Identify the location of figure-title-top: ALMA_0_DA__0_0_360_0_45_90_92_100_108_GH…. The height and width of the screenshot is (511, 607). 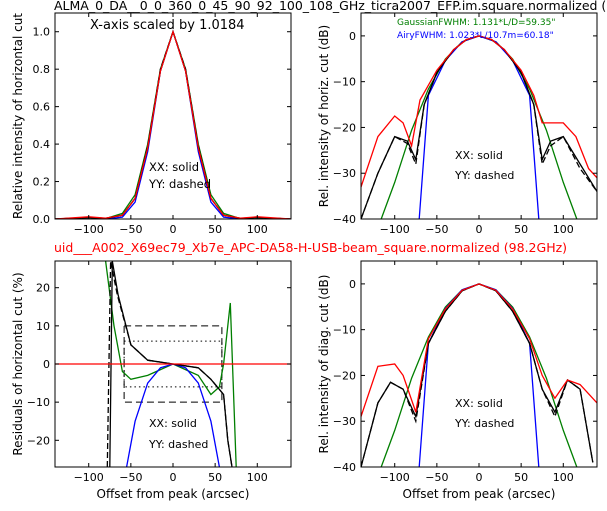
(330, 6).